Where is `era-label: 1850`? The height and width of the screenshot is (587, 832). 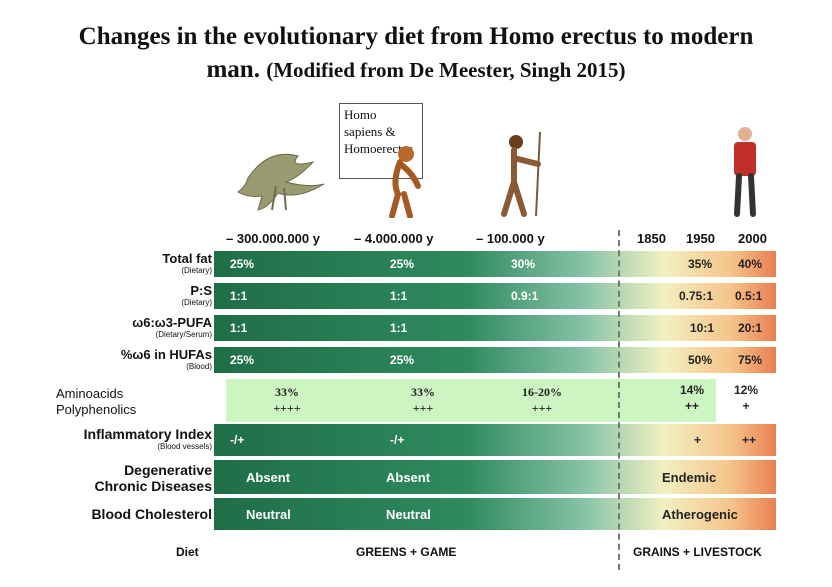
era-label: 1850 is located at coordinates (651, 238).